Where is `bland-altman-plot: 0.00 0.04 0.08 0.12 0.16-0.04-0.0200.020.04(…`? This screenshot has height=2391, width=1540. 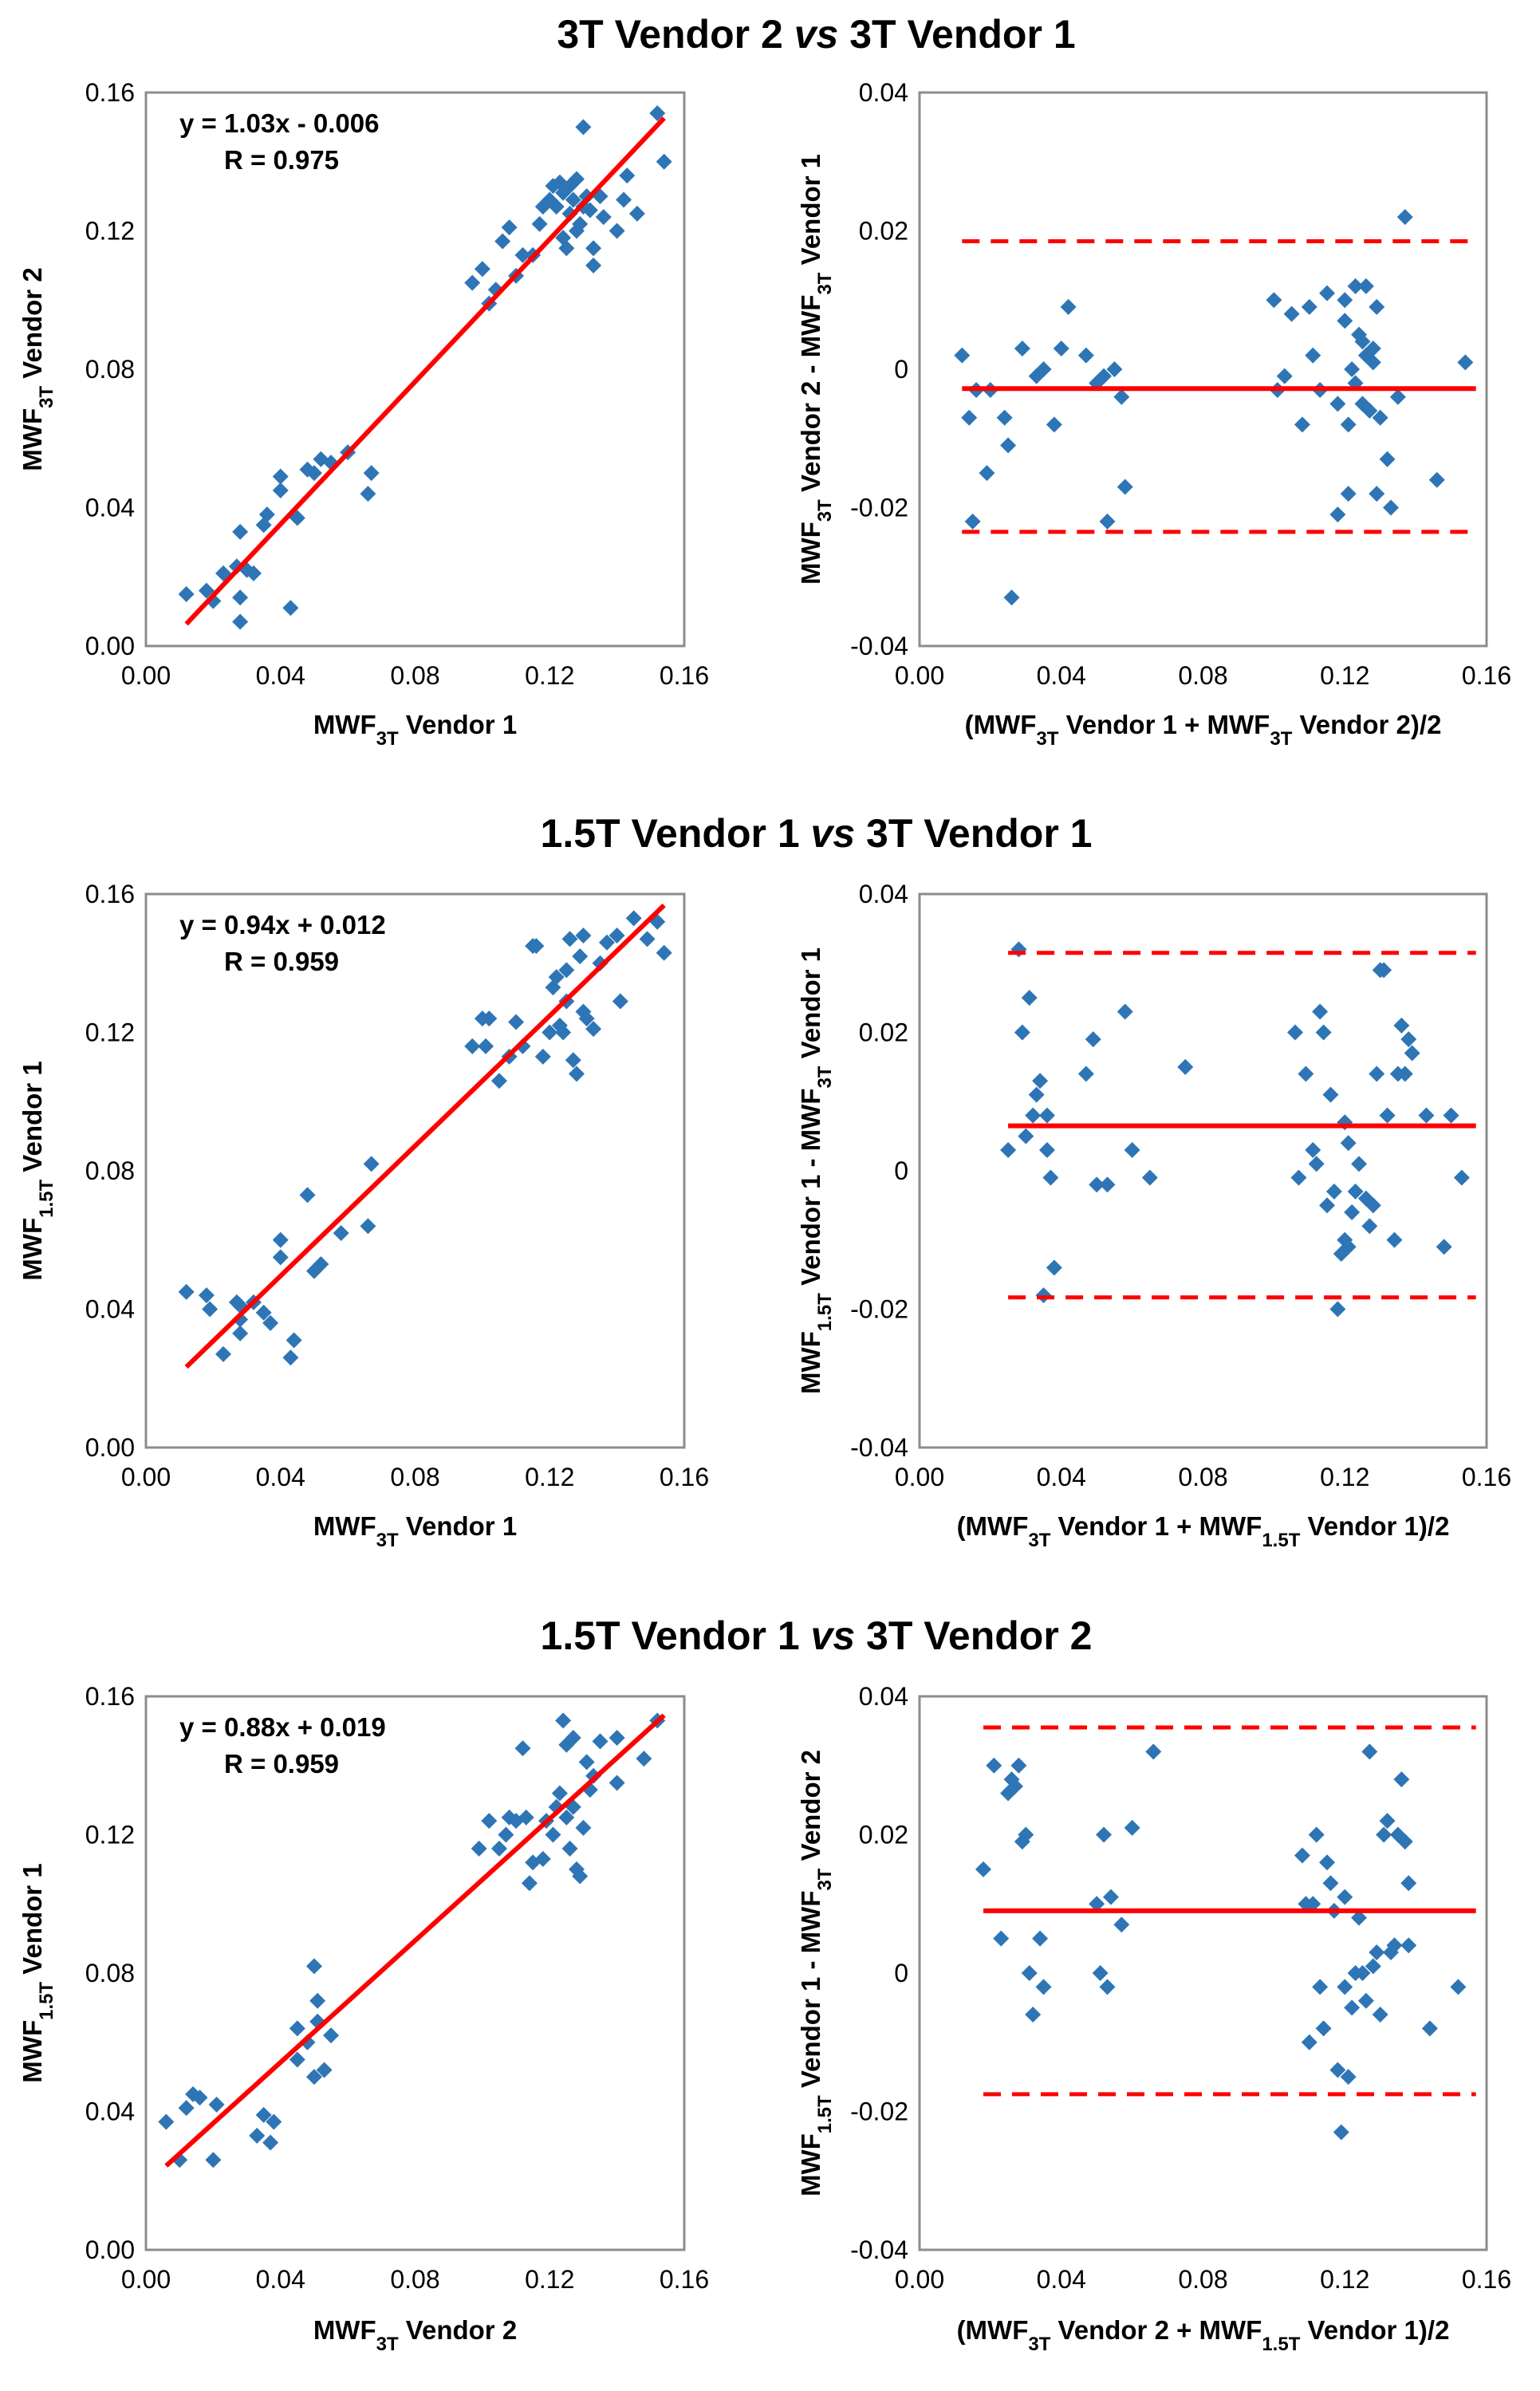 bland-altman-plot: 0.00 0.04 0.08 0.12 0.16-0.04-0.0200.020.04(… is located at coordinates (1153, 414).